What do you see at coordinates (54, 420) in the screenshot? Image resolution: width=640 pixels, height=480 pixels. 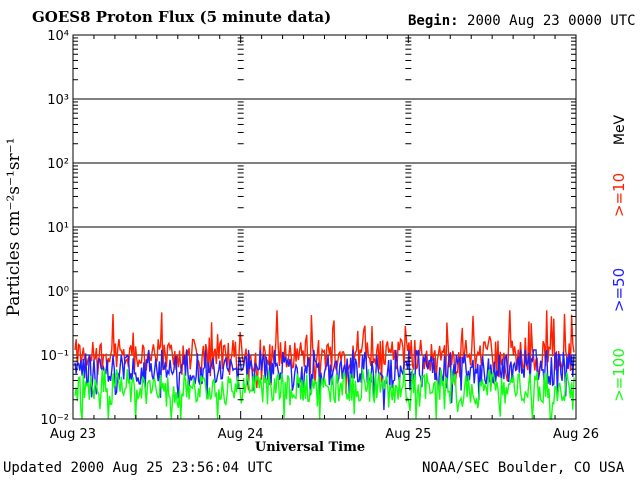 I see `y-tick-label: 10⁻²` at bounding box center [54, 420].